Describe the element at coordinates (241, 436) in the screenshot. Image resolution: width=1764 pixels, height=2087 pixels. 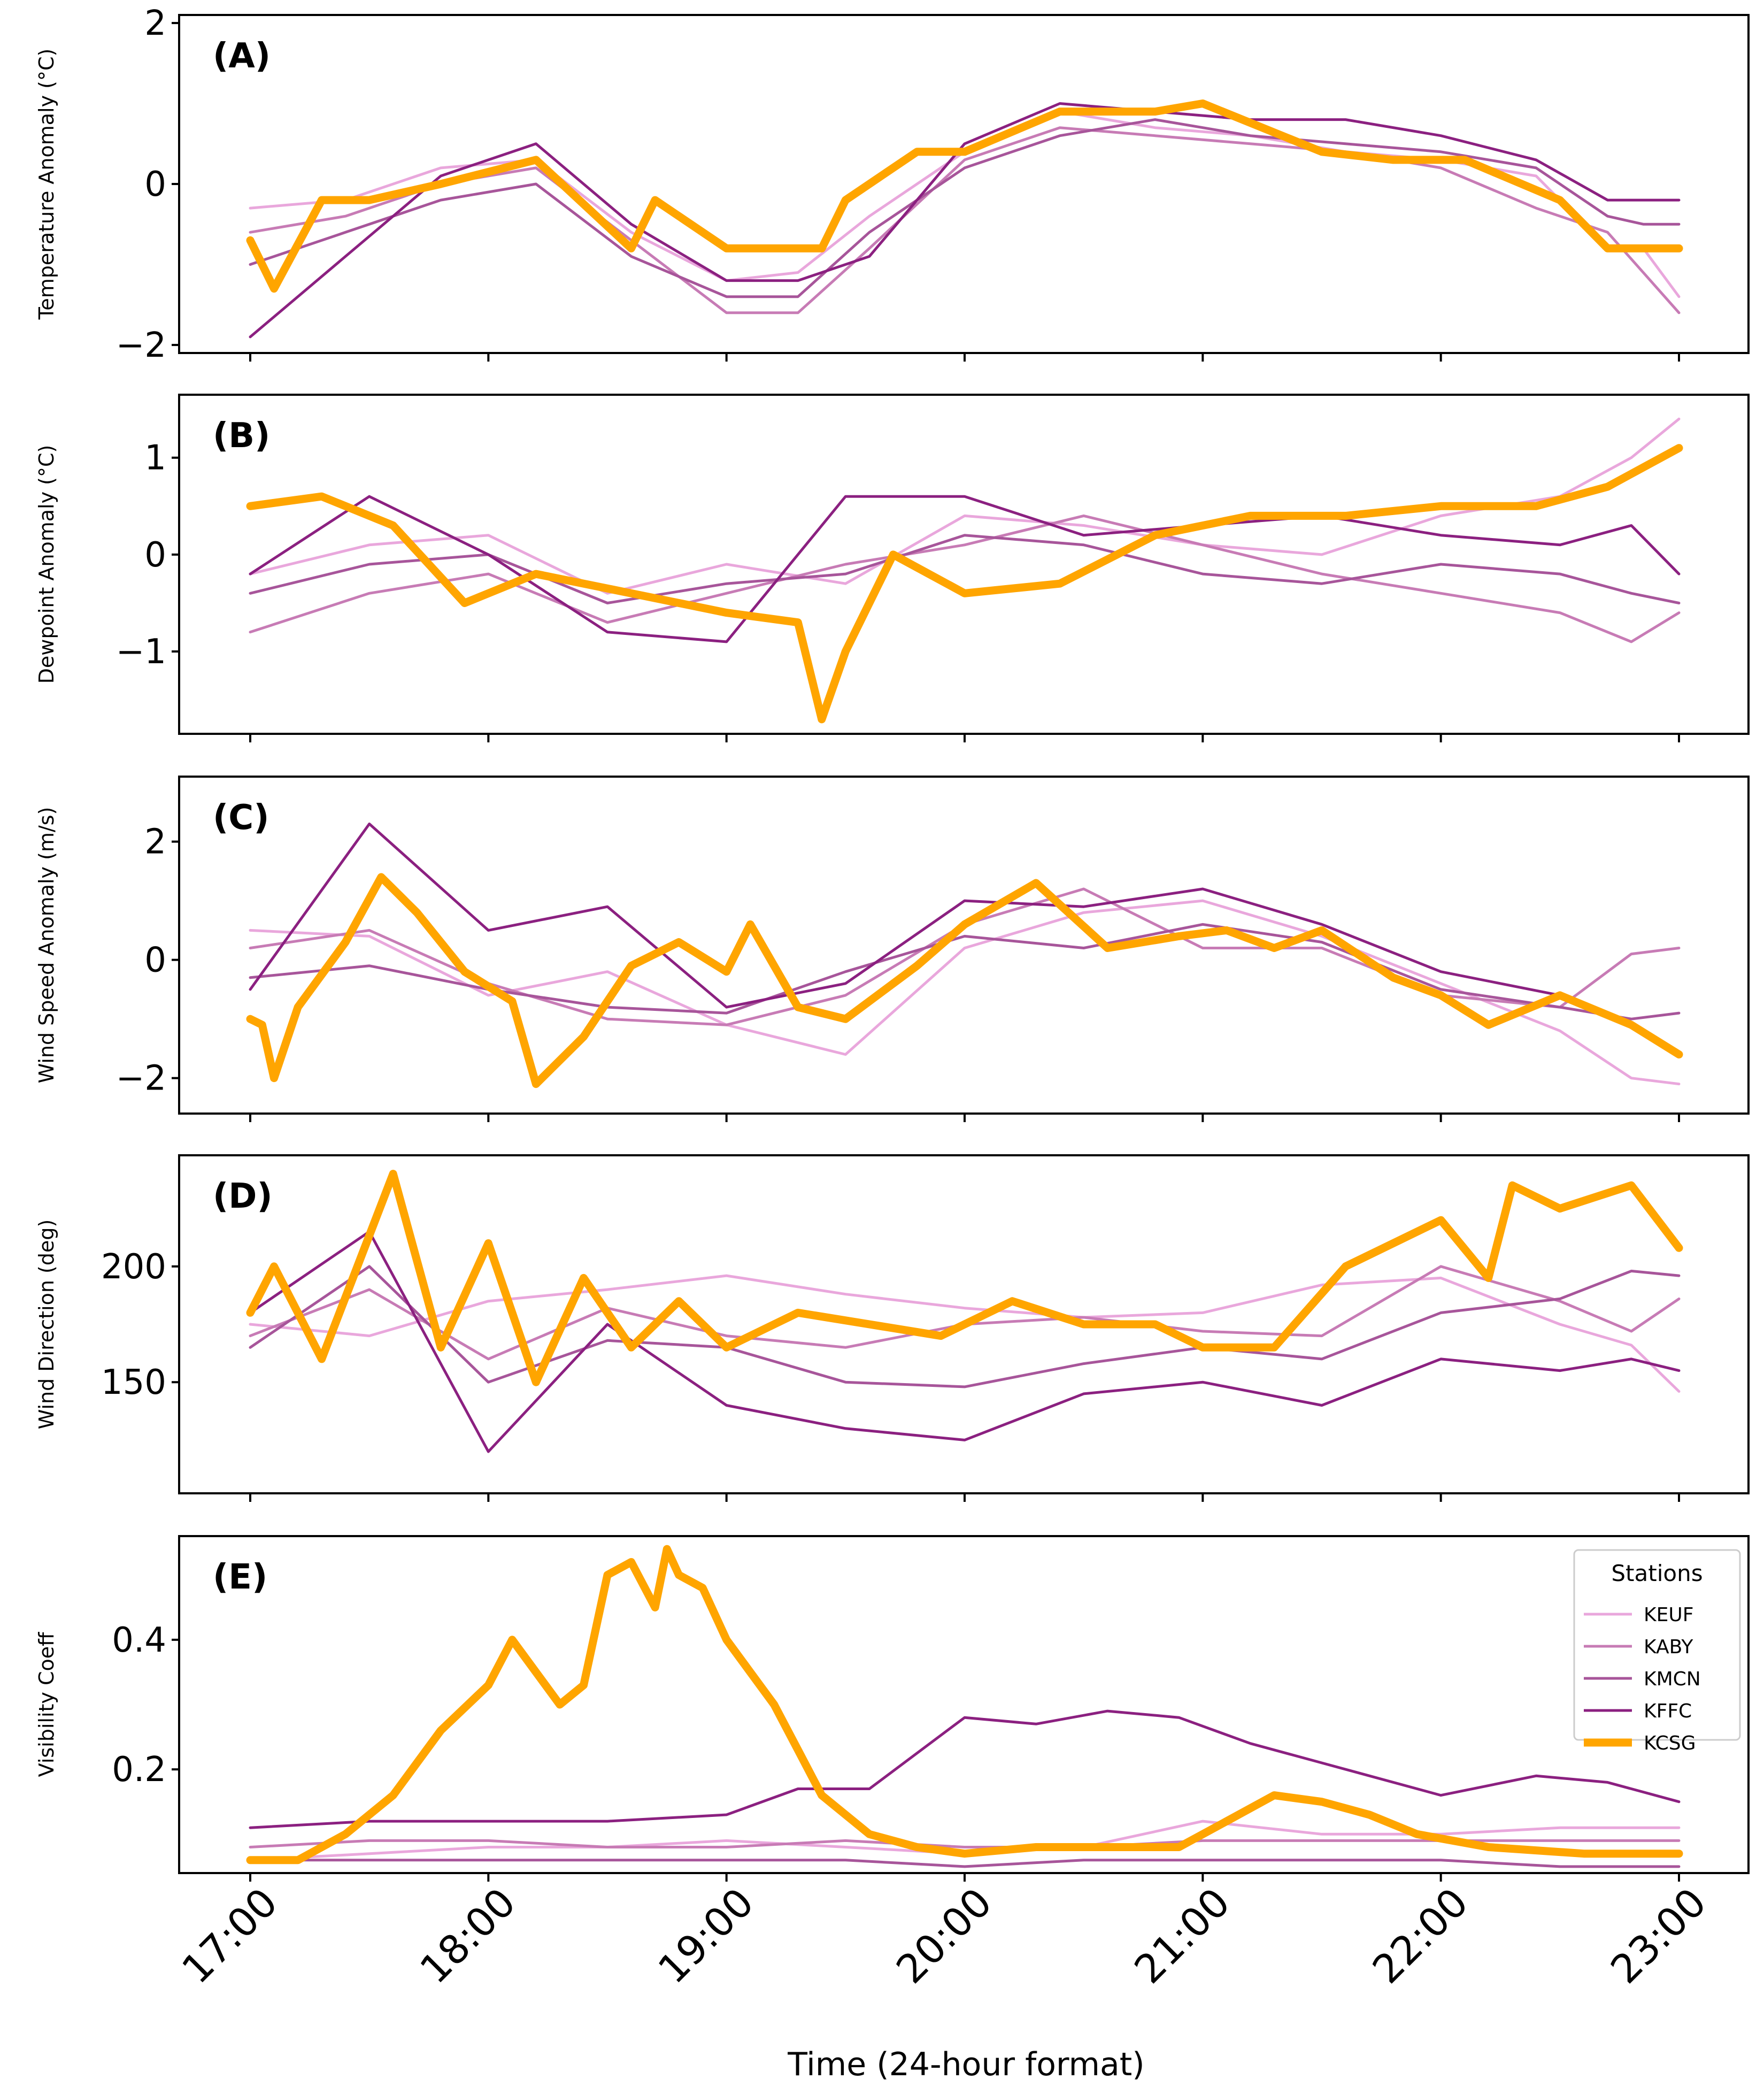
I see `panel-label: (B)` at that location.